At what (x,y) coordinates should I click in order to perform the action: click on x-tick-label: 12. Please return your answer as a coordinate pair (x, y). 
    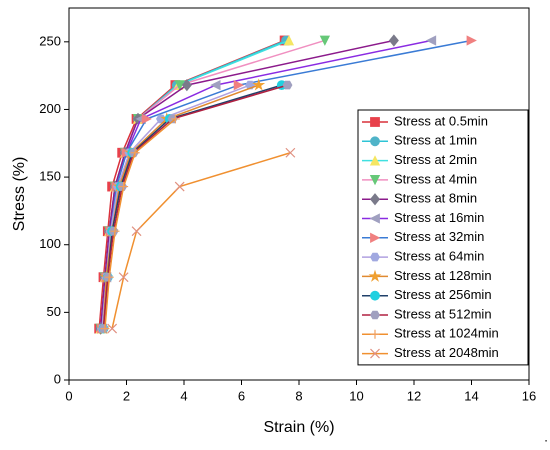
    Looking at the image, I should click on (414, 395).